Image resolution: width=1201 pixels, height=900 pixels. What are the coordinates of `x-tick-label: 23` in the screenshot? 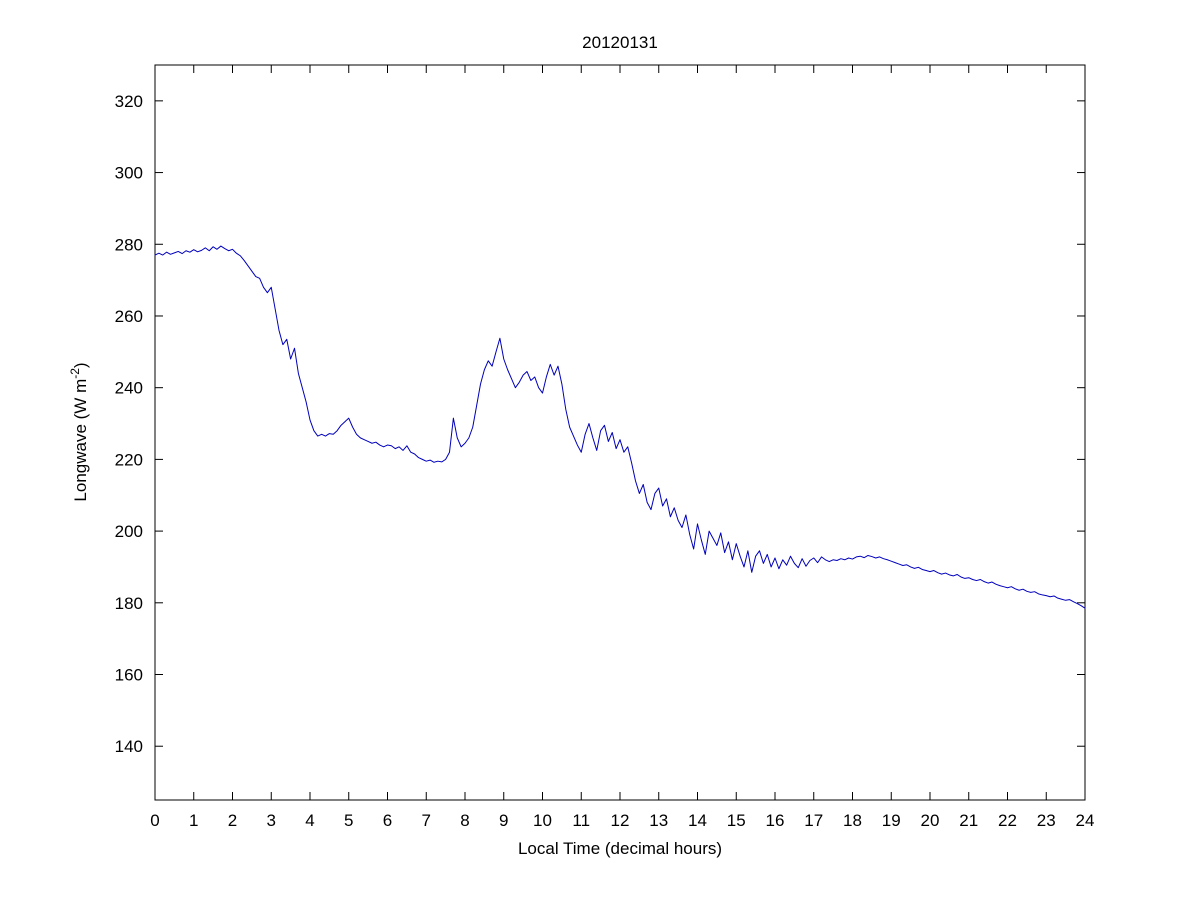 It's located at (1046, 820).